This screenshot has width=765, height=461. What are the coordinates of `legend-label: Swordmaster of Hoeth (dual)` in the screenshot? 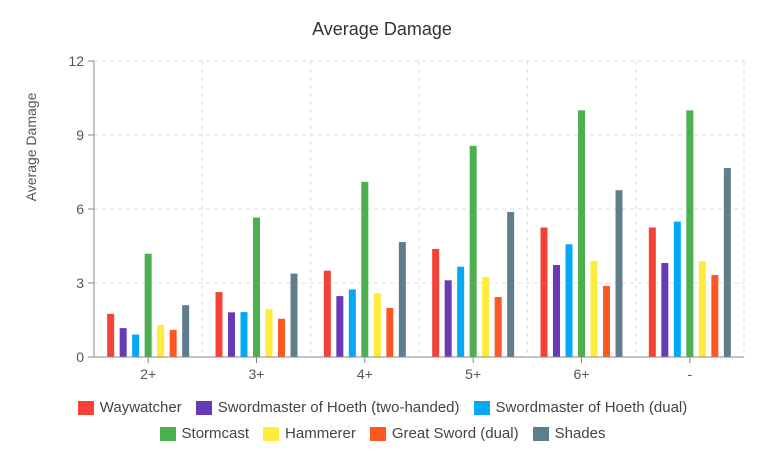 It's located at (591, 407).